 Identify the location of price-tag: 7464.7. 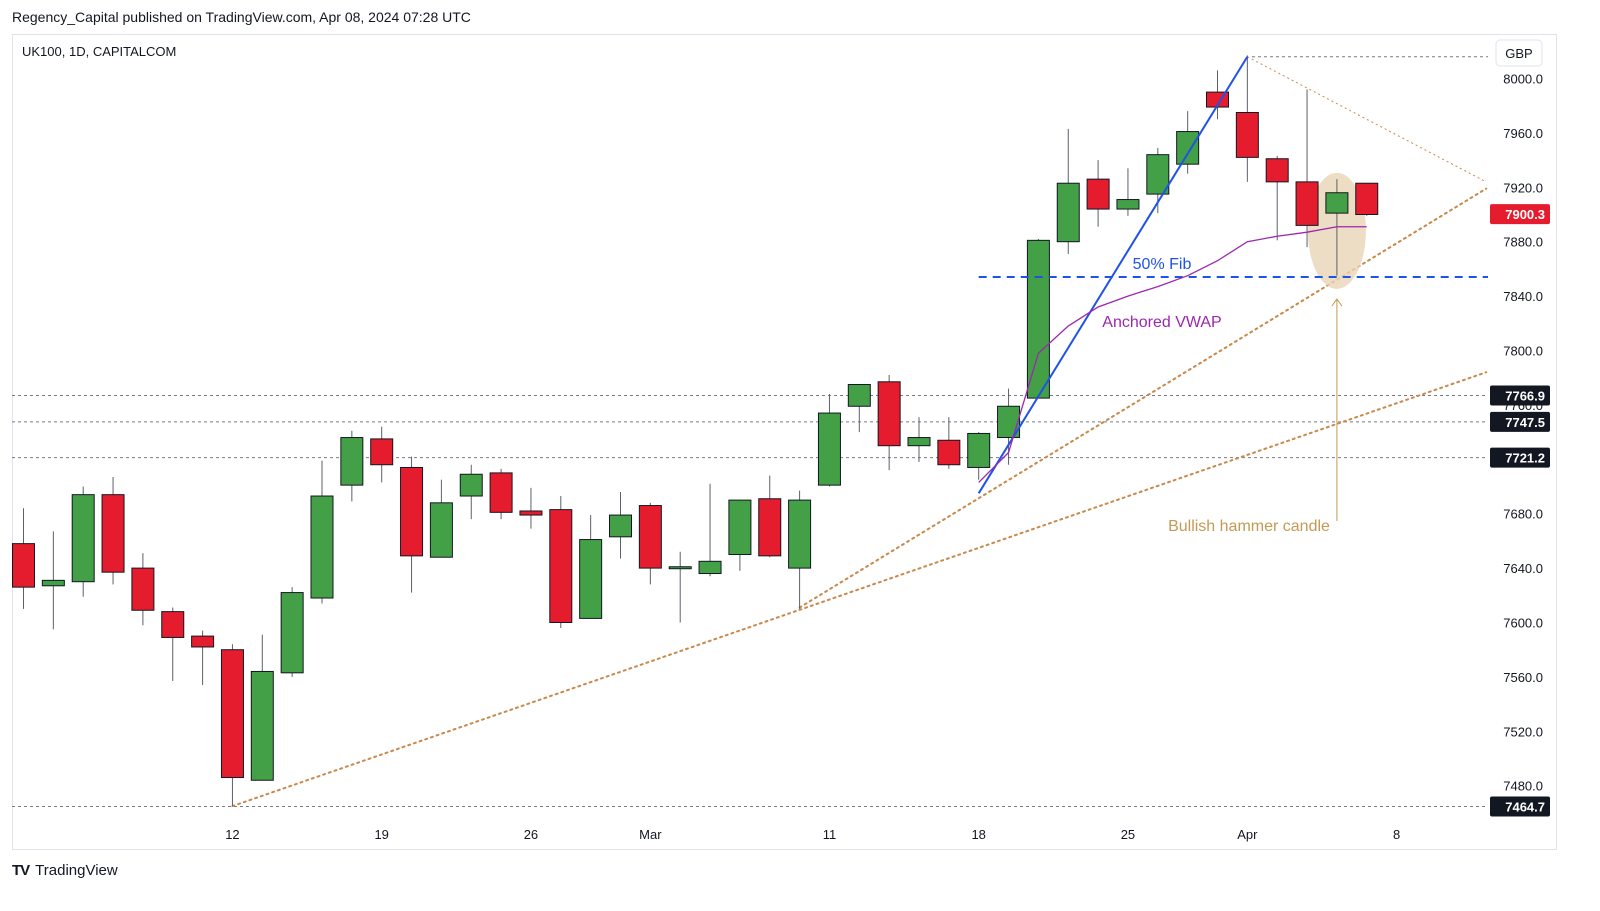
(1520, 806).